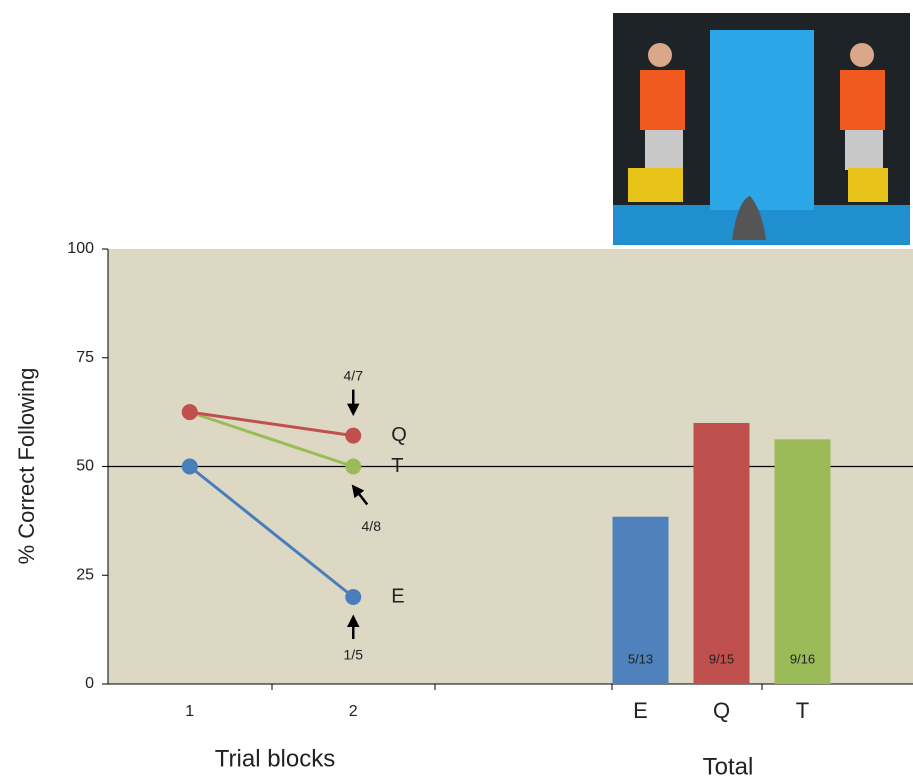  I want to click on y-tick-label: 75, so click(85, 357).